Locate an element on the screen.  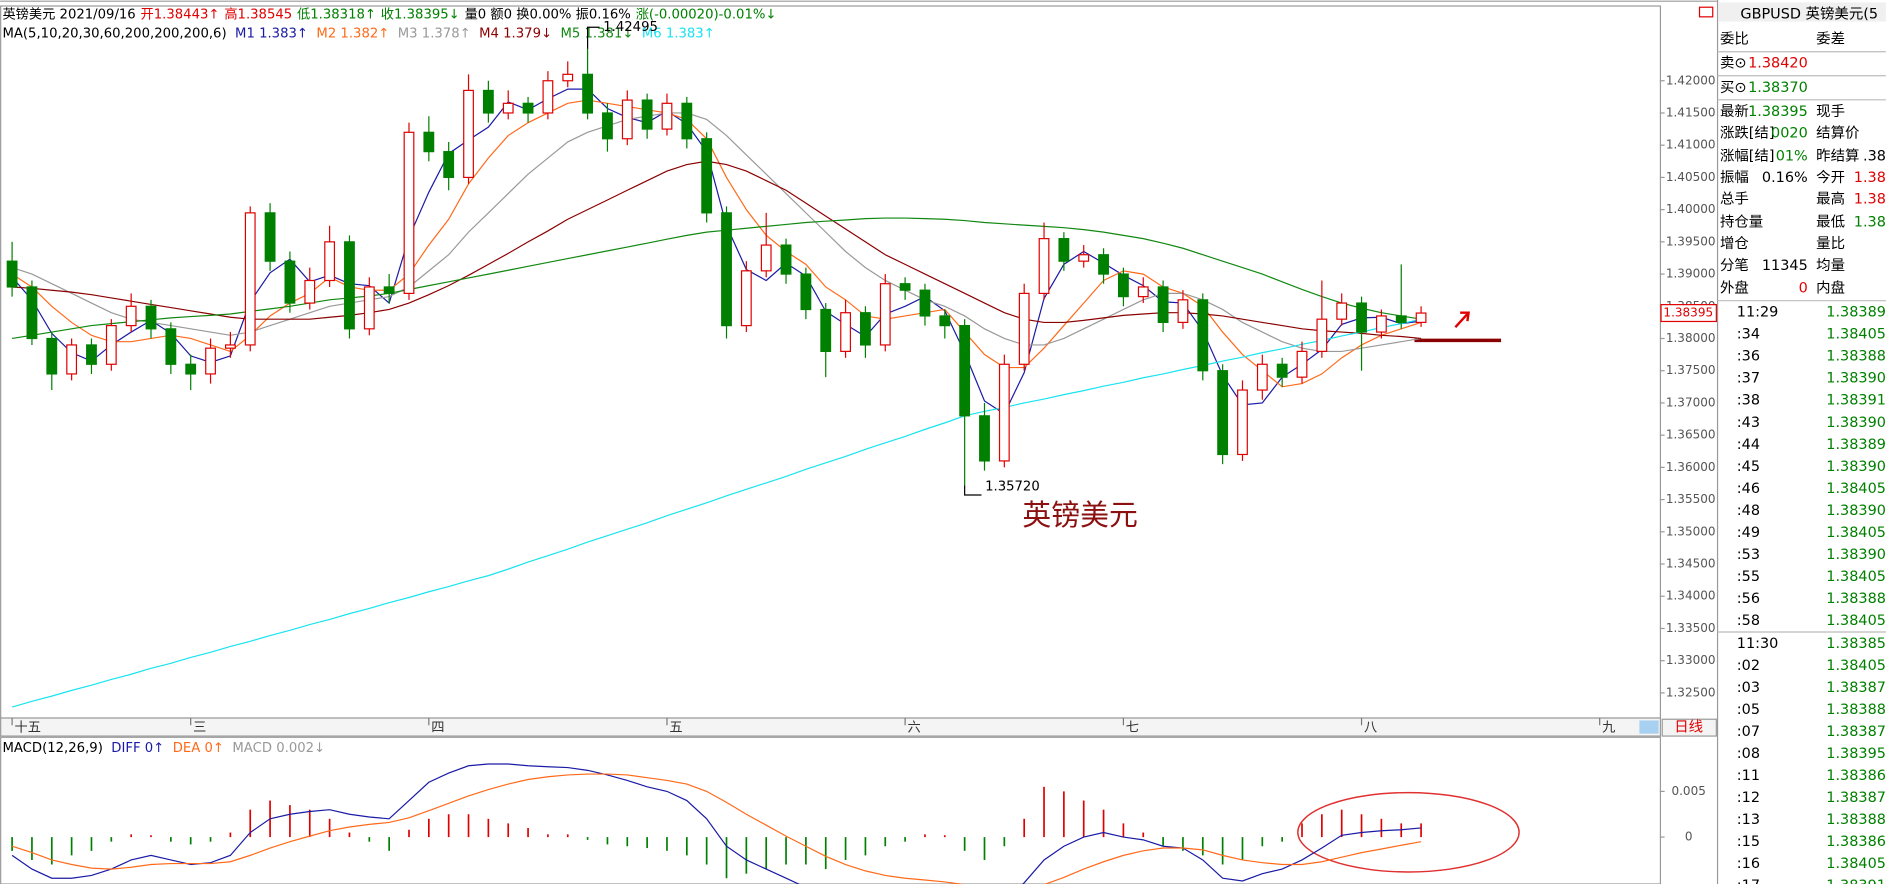
panel-label: 量比 is located at coordinates (1830, 243).